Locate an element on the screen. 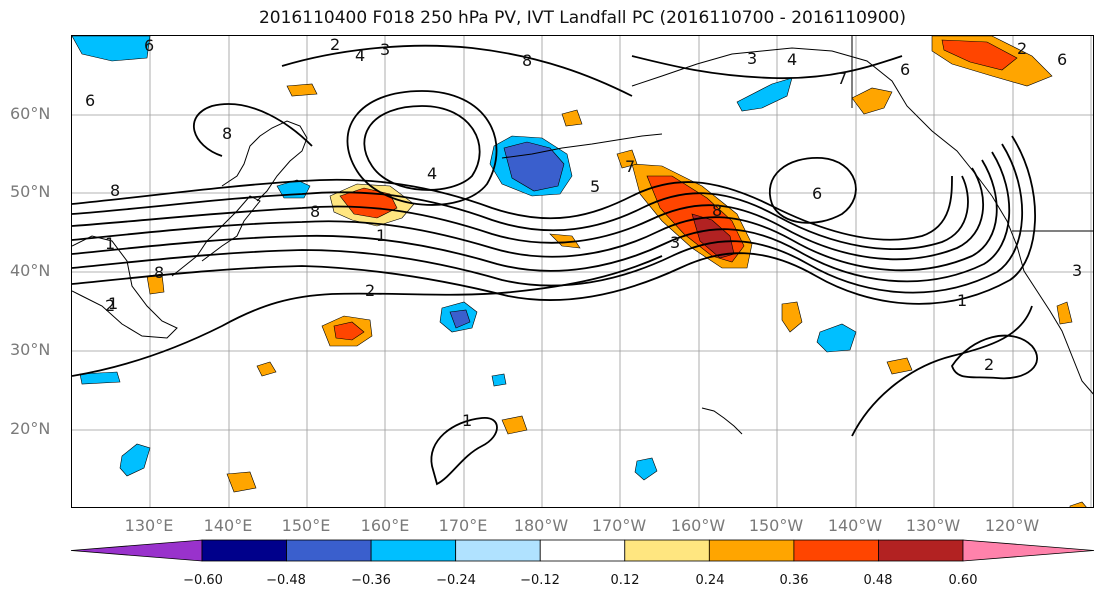 This screenshot has width=1105, height=601. contour-label: 5 is located at coordinates (595, 186).